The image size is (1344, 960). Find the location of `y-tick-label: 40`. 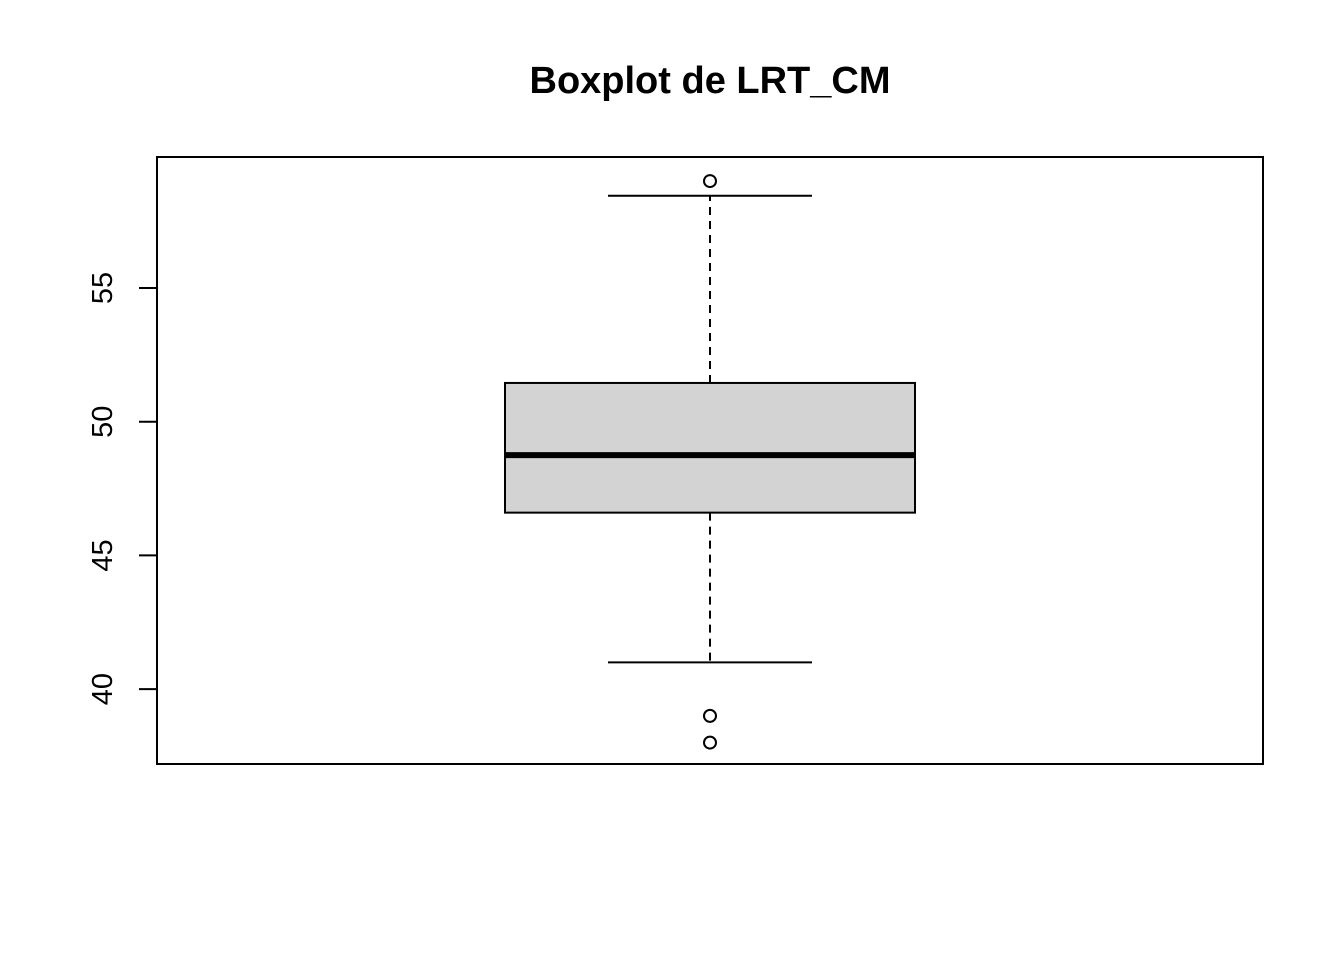

y-tick-label: 40 is located at coordinates (103, 689).